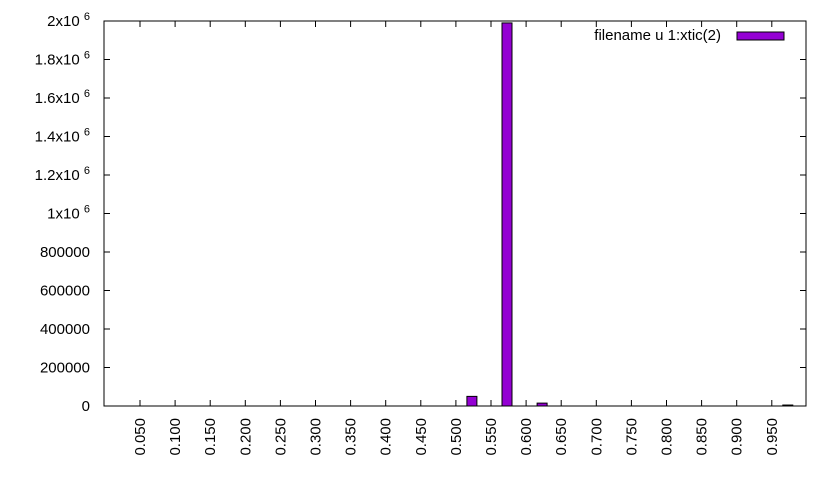  What do you see at coordinates (491, 437) in the screenshot?
I see `x-tick-label: 0.550` at bounding box center [491, 437].